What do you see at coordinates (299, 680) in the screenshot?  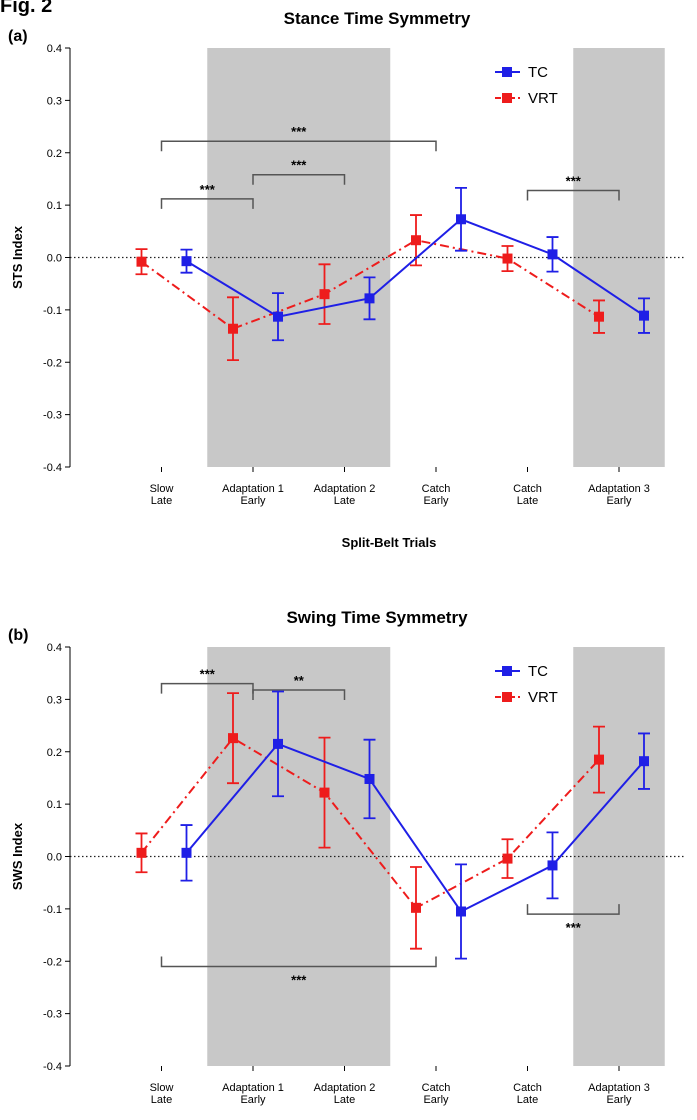 I see `significance-label: **` at bounding box center [299, 680].